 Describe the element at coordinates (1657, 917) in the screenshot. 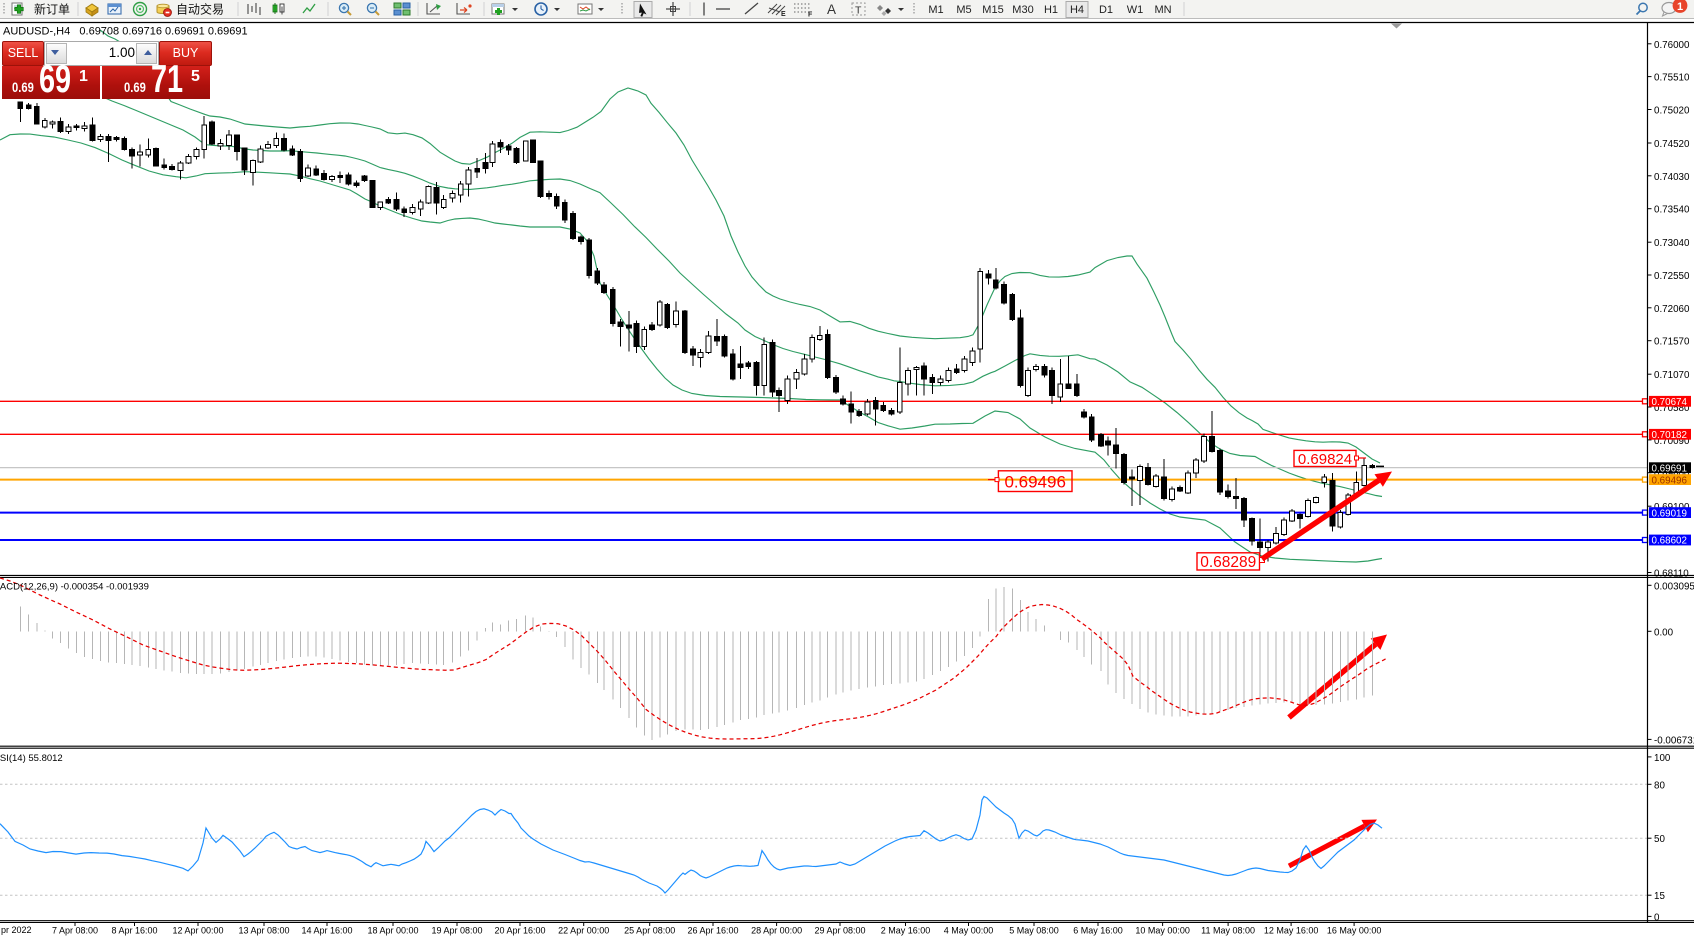

I see `svg-text: 0` at that location.